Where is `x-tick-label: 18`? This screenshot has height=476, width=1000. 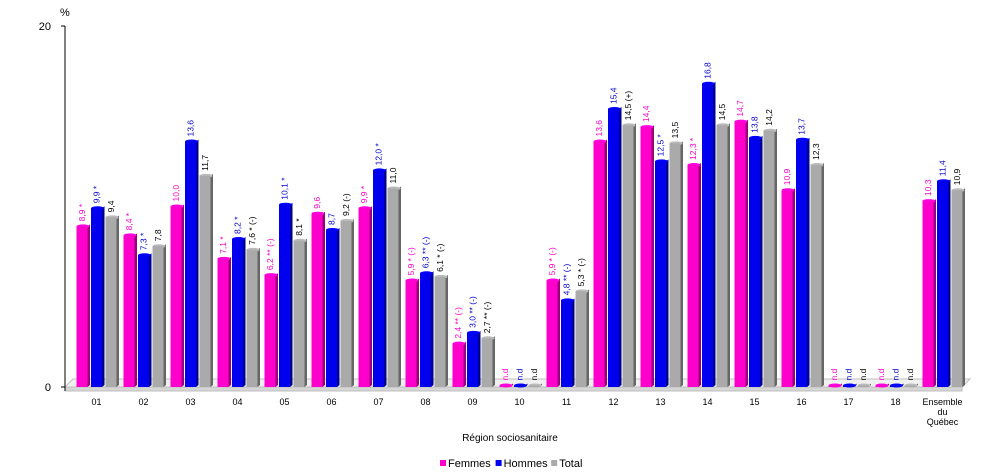
x-tick-label: 18 is located at coordinates (895, 402).